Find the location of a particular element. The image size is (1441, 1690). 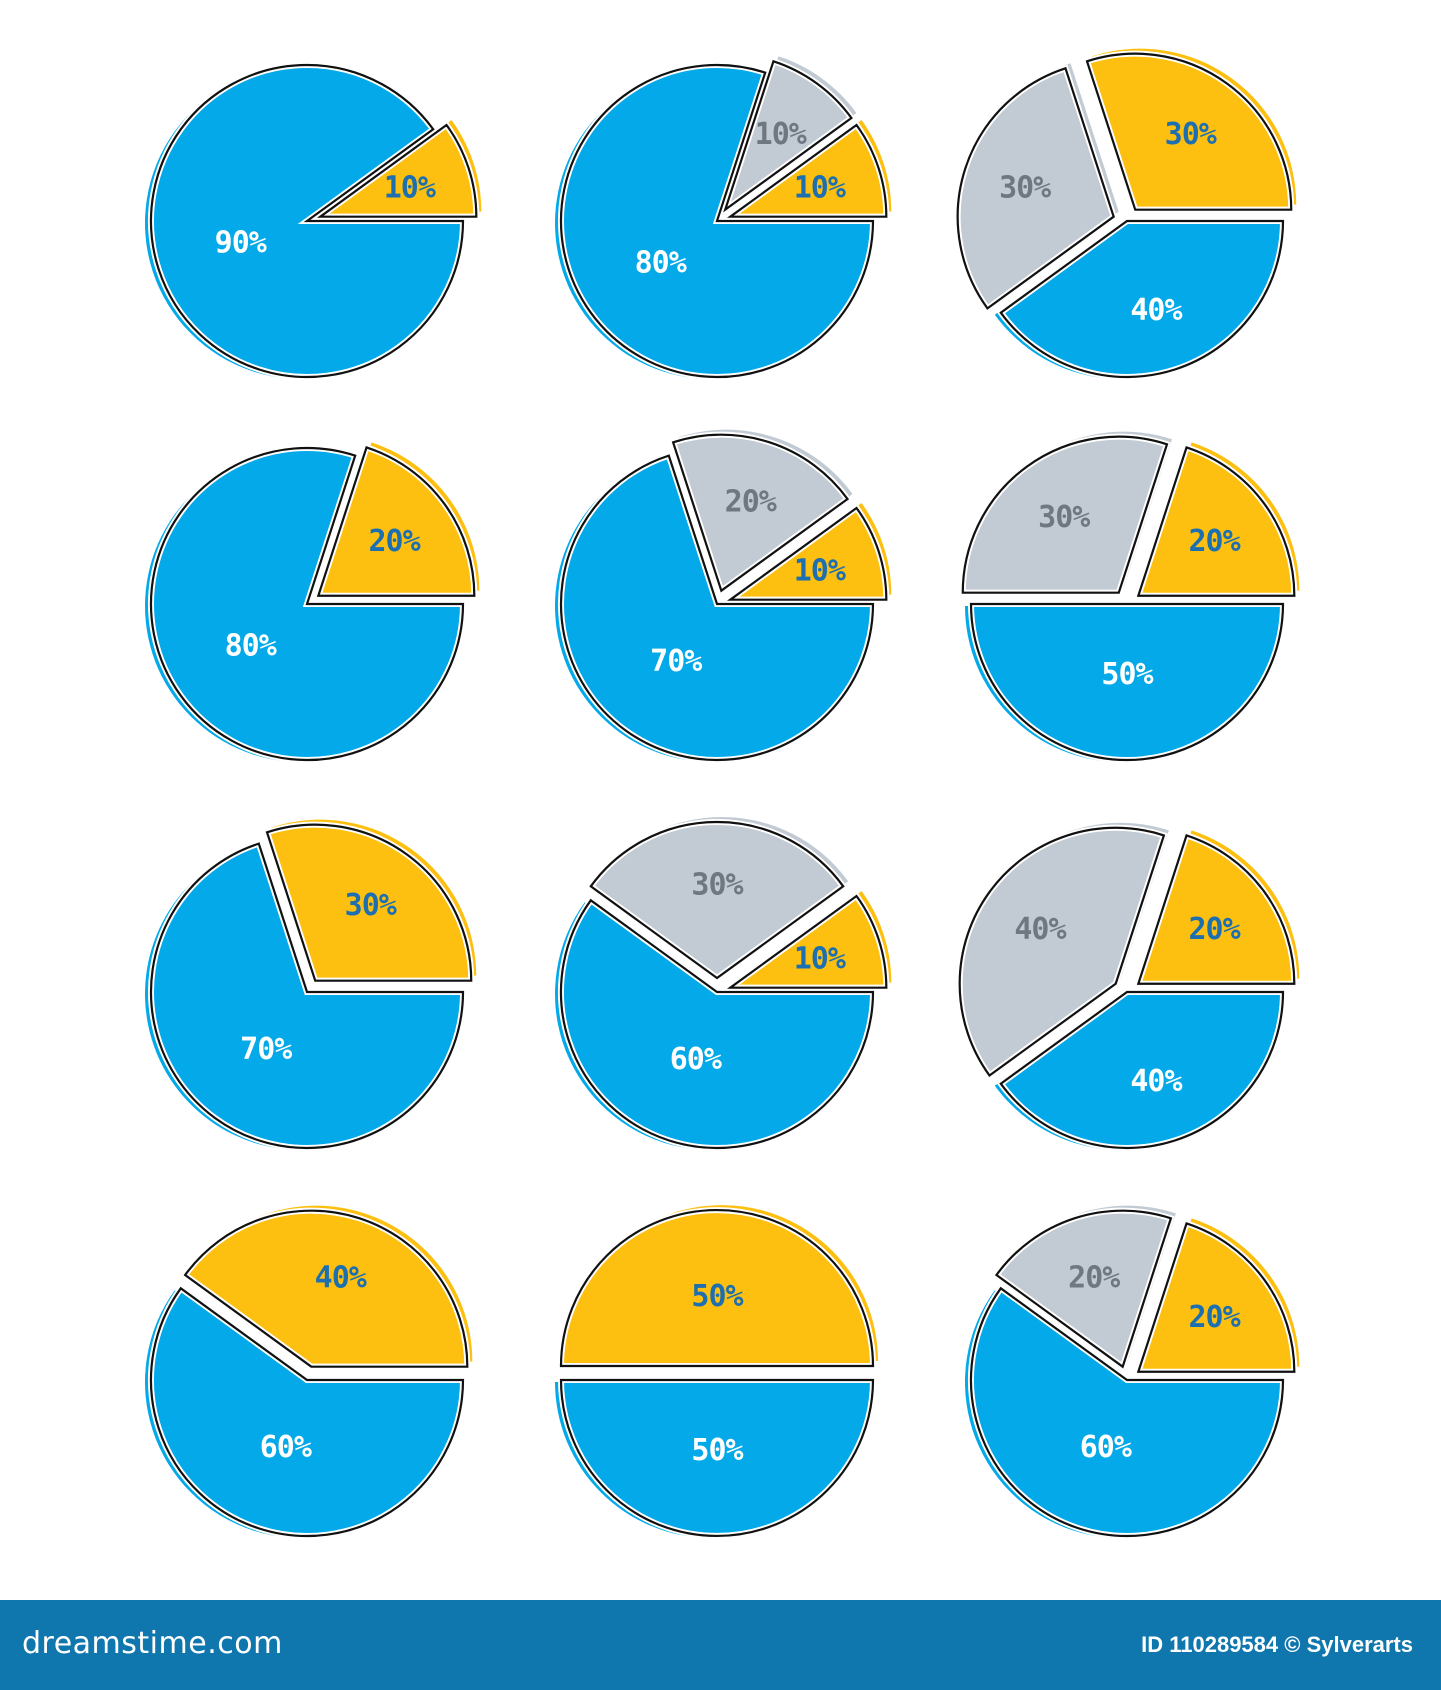

pie-chart: 60% 20% 20% is located at coordinates (1132, 1372).